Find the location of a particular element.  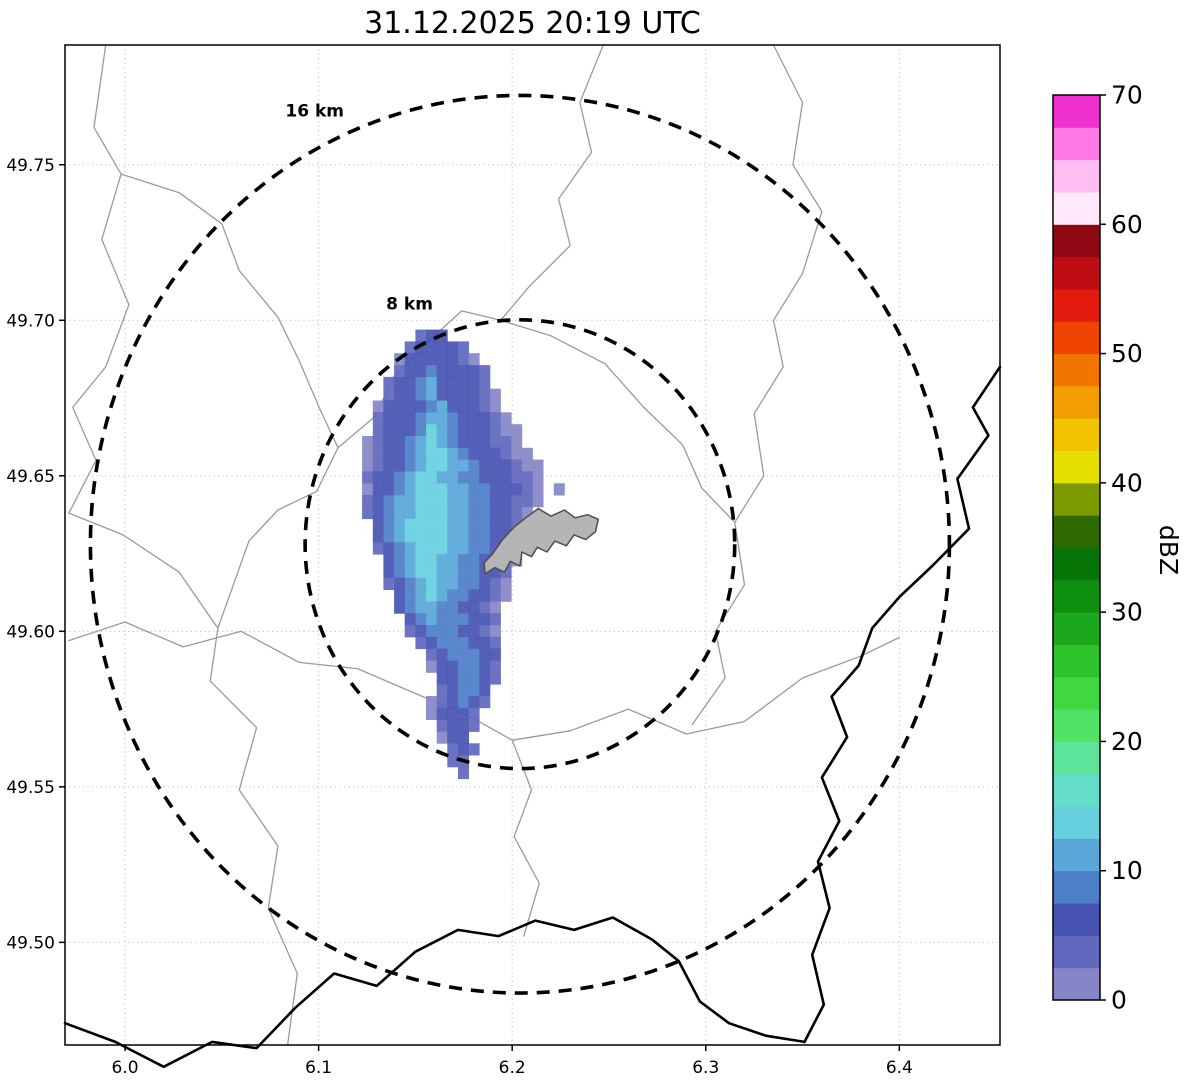

colorbar-tick-label: 60 is located at coordinates (1127, 224).